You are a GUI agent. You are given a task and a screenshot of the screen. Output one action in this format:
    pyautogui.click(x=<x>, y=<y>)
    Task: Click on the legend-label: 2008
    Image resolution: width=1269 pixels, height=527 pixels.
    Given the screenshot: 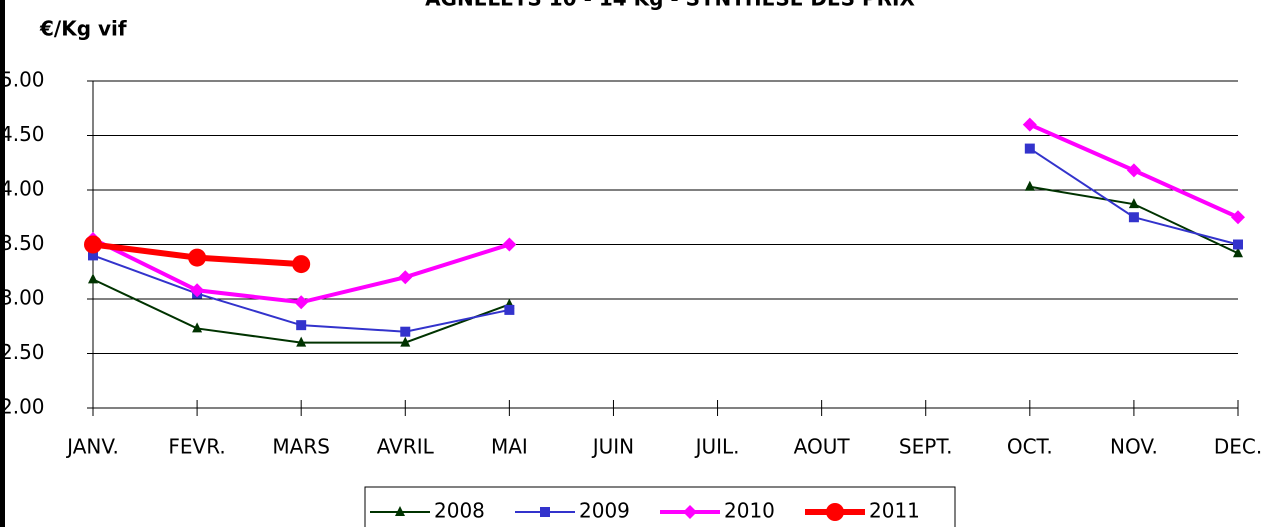 What is the action you would take?
    pyautogui.click(x=459, y=511)
    